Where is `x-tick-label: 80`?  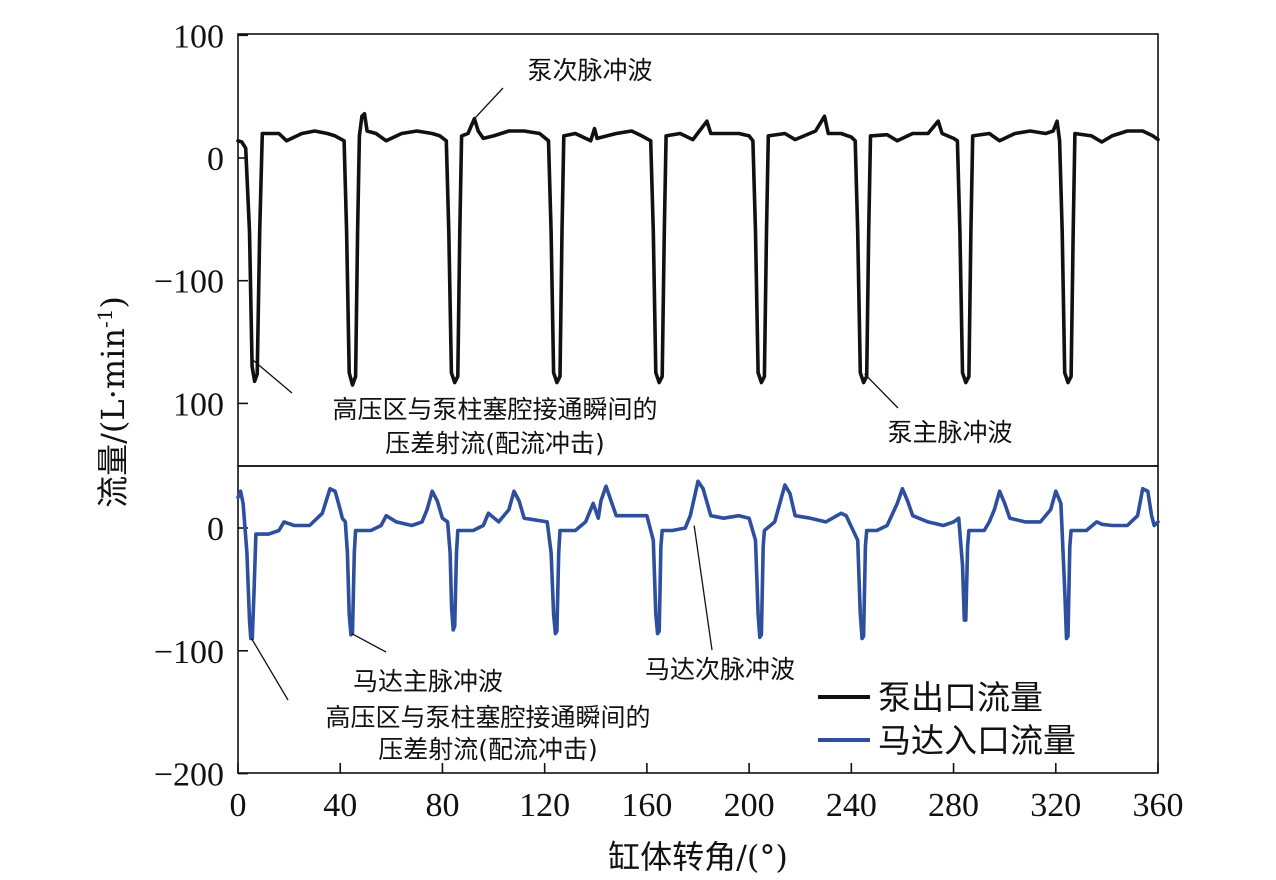 x-tick-label: 80 is located at coordinates (442, 805).